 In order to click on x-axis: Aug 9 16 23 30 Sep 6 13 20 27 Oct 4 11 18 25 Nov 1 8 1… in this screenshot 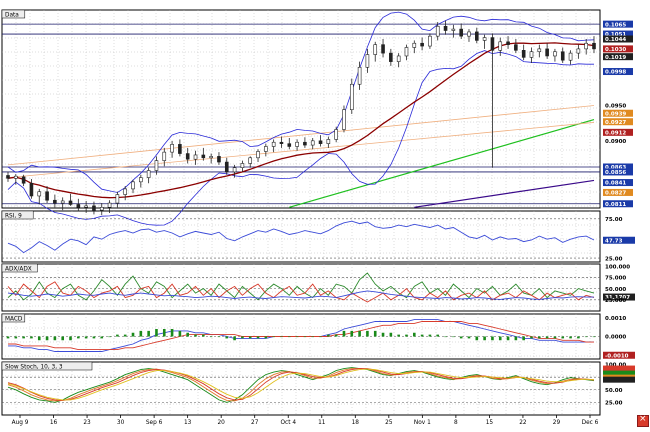, I will do `click(305, 420)`.